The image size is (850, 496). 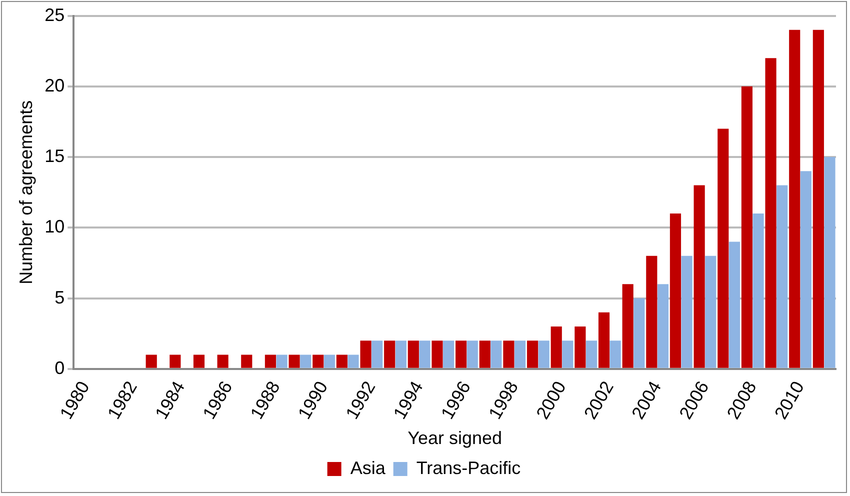 I want to click on y-tick-label: 10, so click(x=54, y=226).